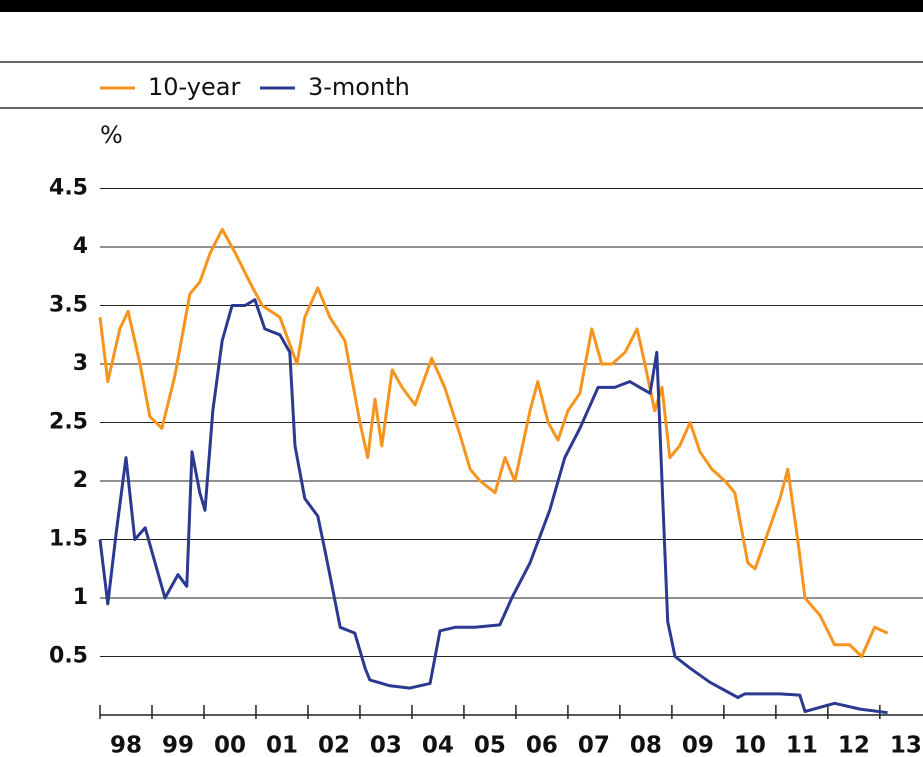  Describe the element at coordinates (438, 745) in the screenshot. I see `x-tick-label: 04` at that location.